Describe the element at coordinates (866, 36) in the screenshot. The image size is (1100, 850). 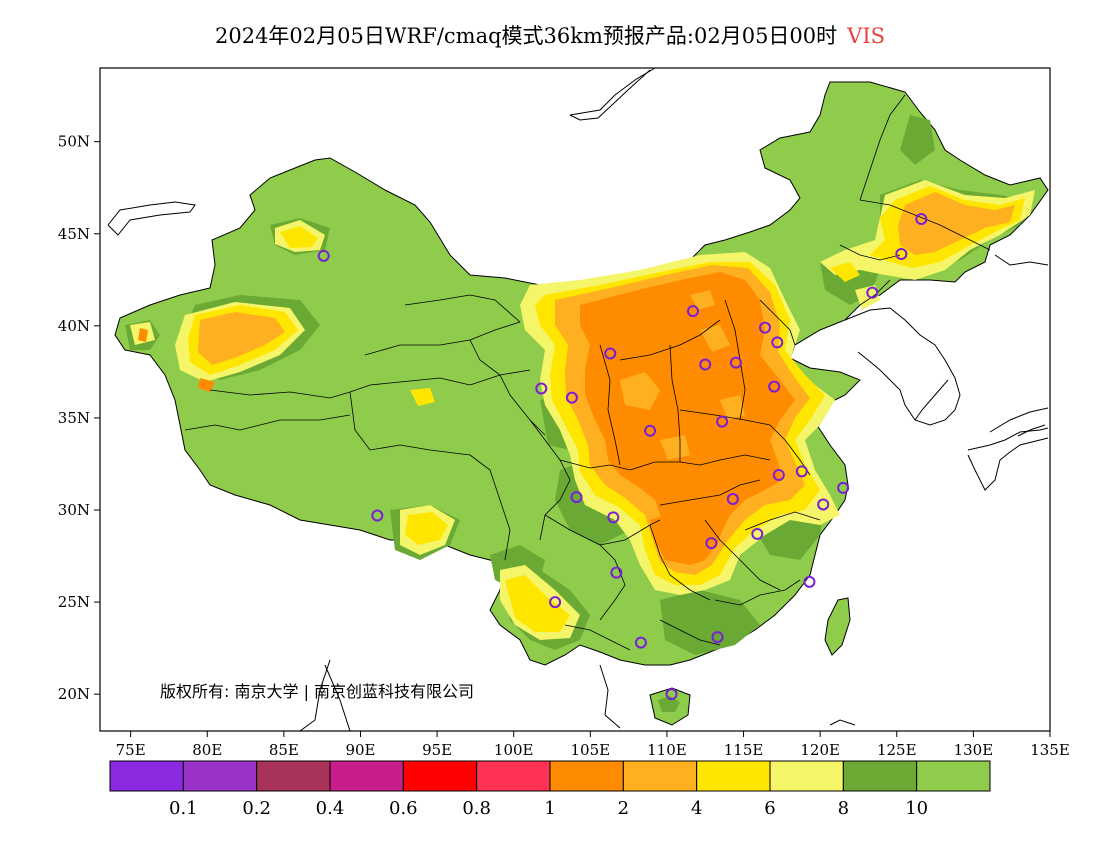
I see `variable-name: VIS` at that location.